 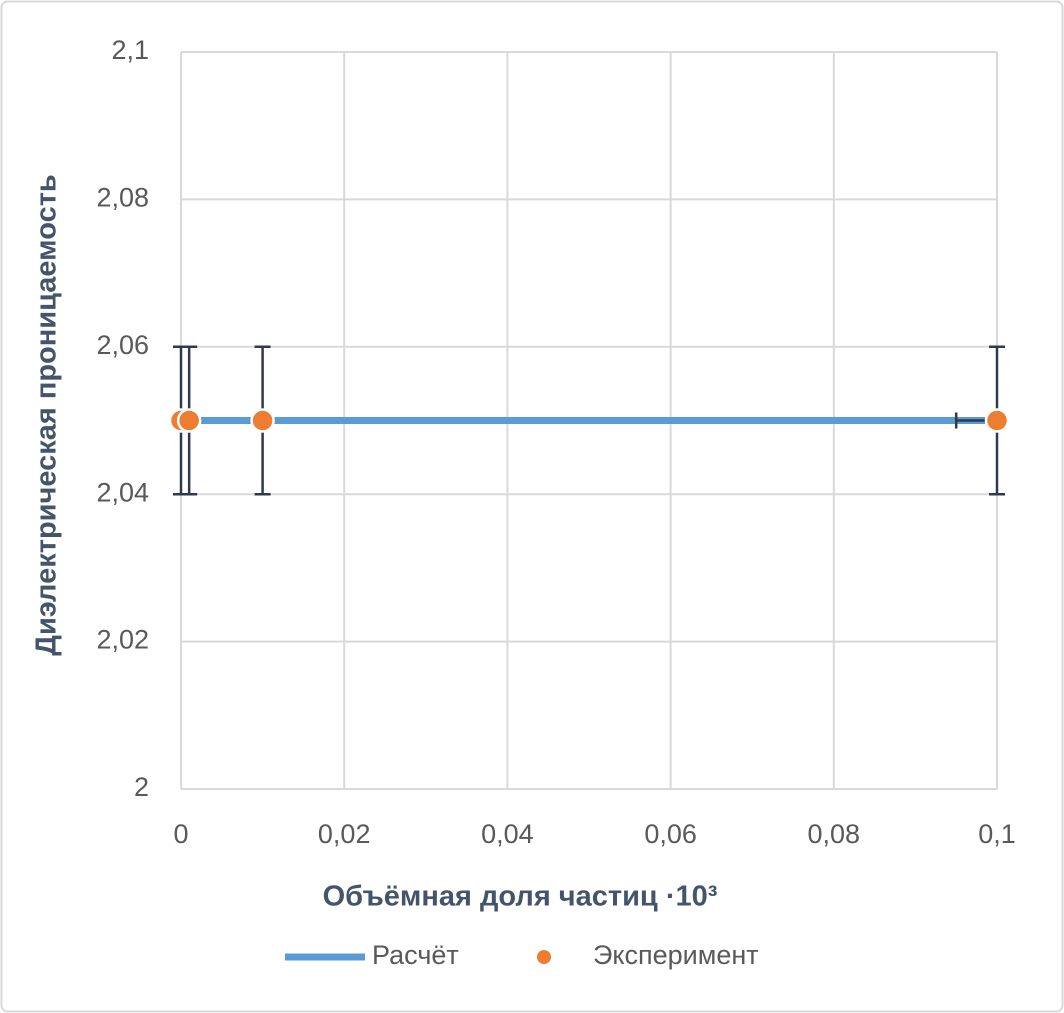 I want to click on x-tick-label: 0, so click(x=180, y=834).